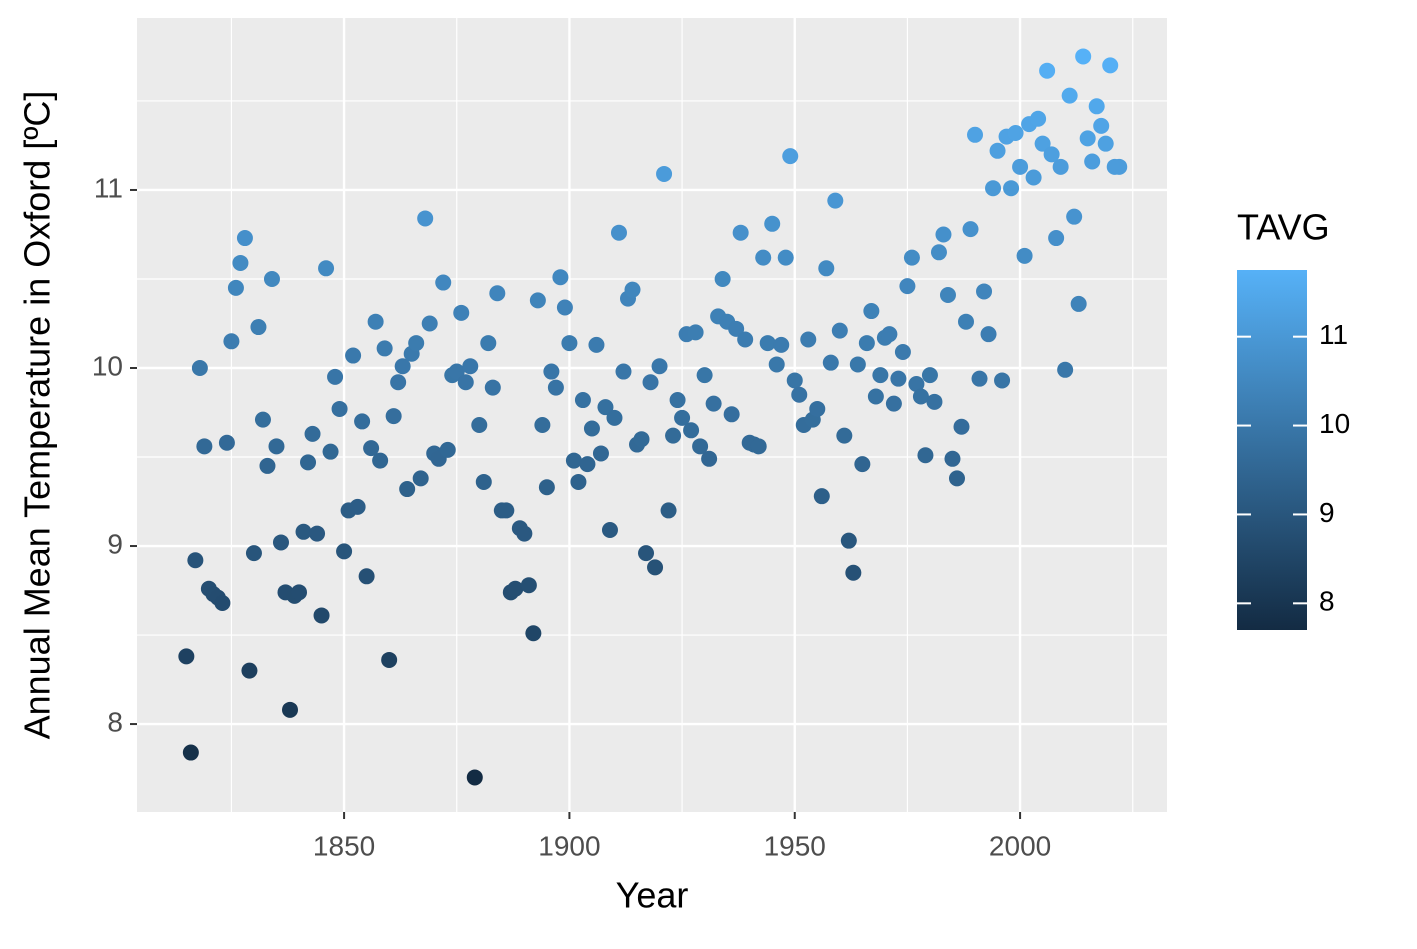 Image resolution: width=1417 pixels, height=949 pixels. I want to click on y-tick-label: 8, so click(115, 721).